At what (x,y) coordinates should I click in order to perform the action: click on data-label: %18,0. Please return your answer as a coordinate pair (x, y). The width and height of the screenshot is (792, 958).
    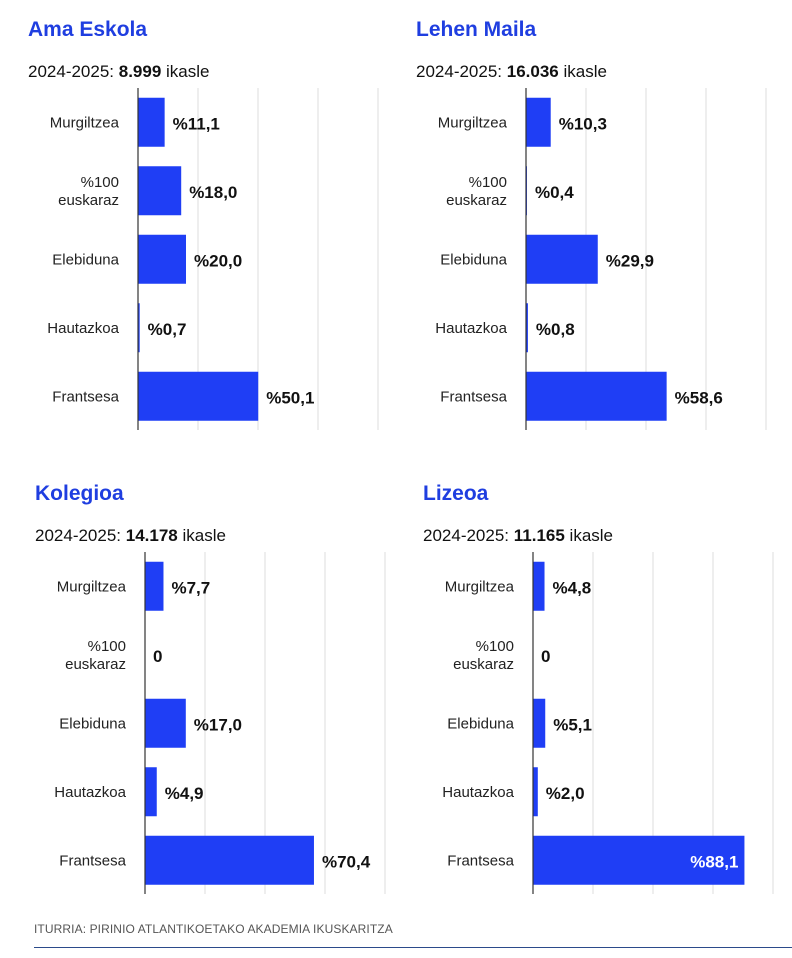
    Looking at the image, I should click on (213, 192).